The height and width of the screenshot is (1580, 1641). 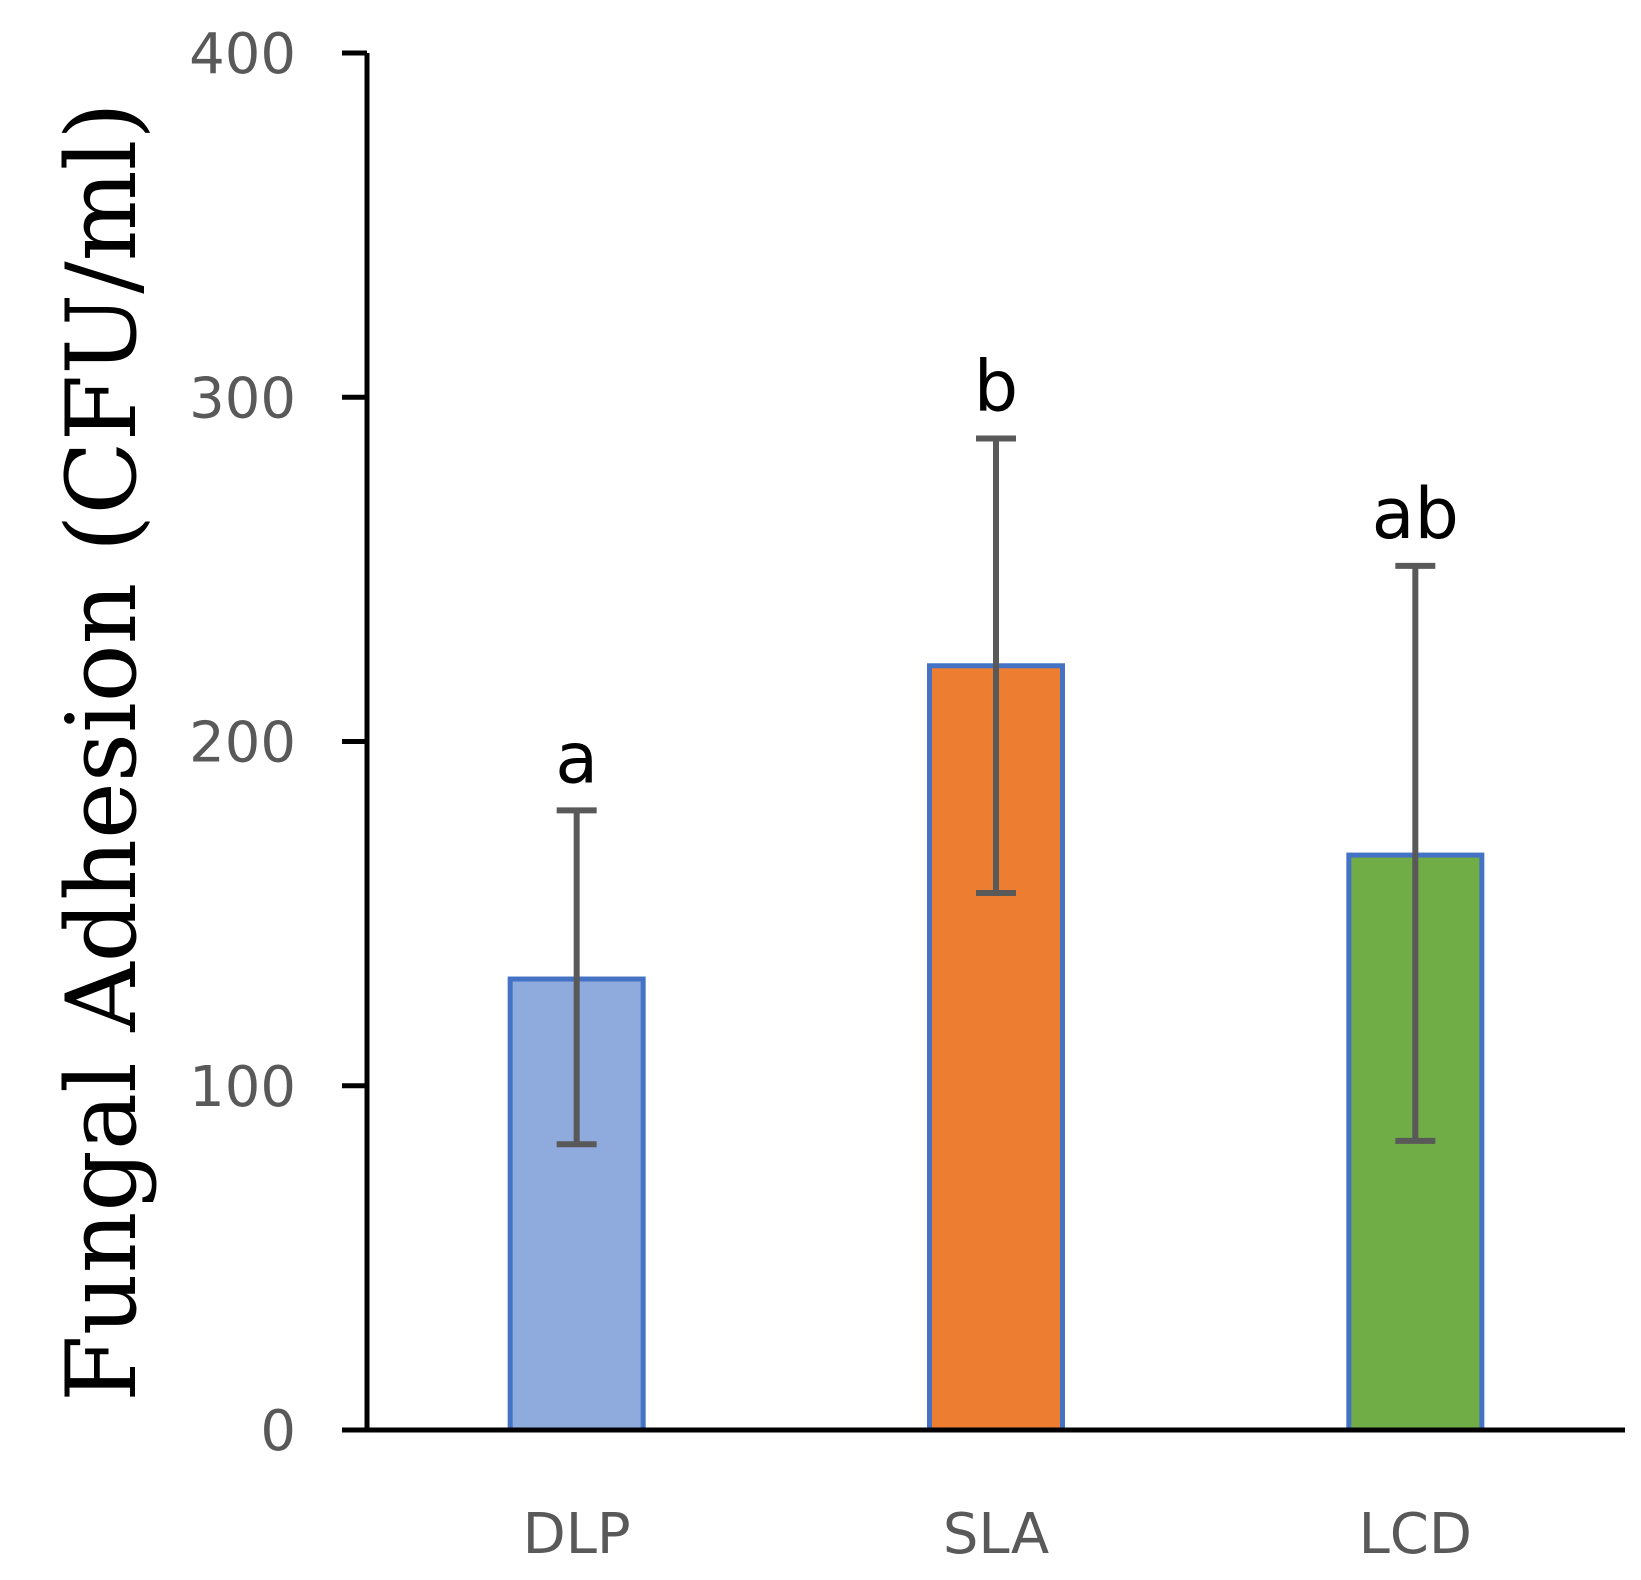 What do you see at coordinates (102, 752) in the screenshot?
I see `y-axis-title: Fungal Adhesion (CFU/ml)` at bounding box center [102, 752].